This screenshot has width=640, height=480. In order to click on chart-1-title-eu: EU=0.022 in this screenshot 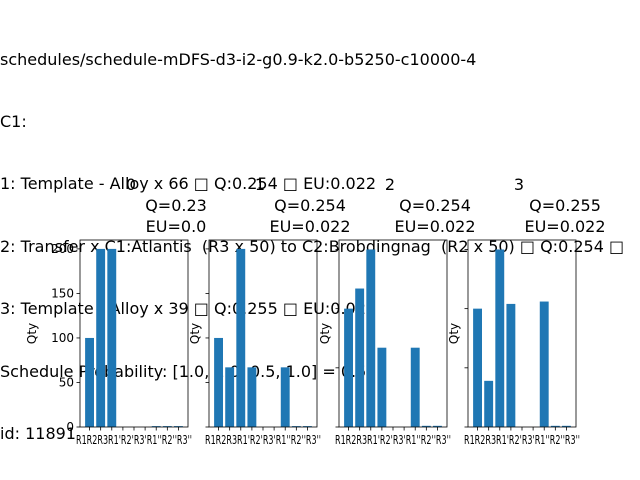, I will do `click(309, 226)`.